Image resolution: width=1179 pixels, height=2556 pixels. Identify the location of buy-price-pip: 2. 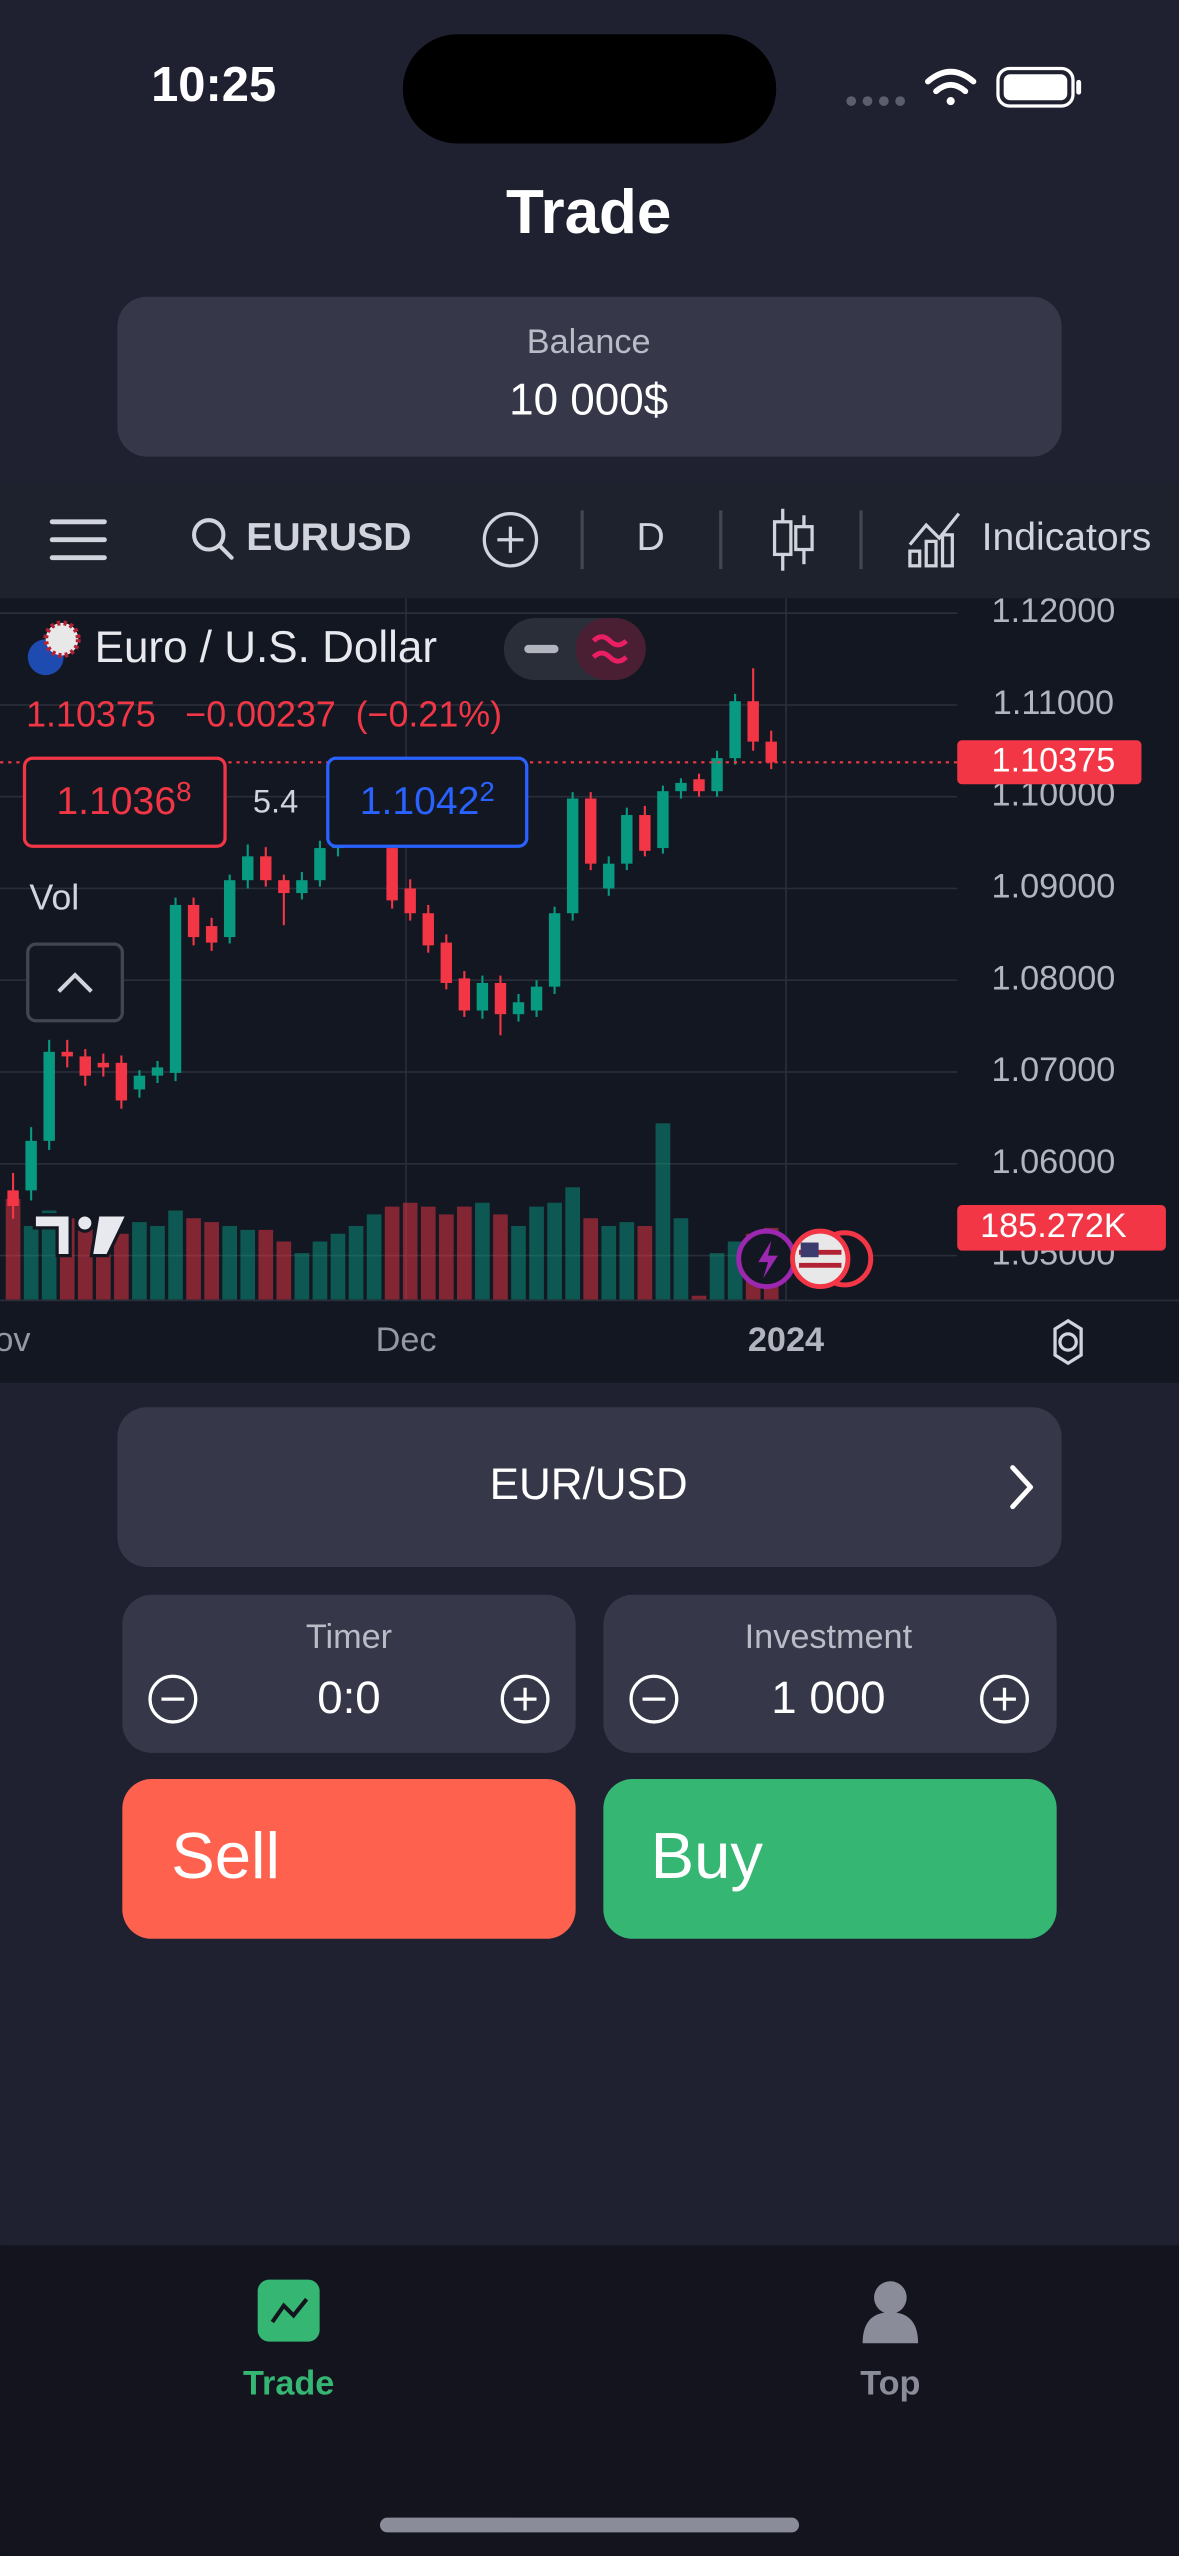
(486, 791).